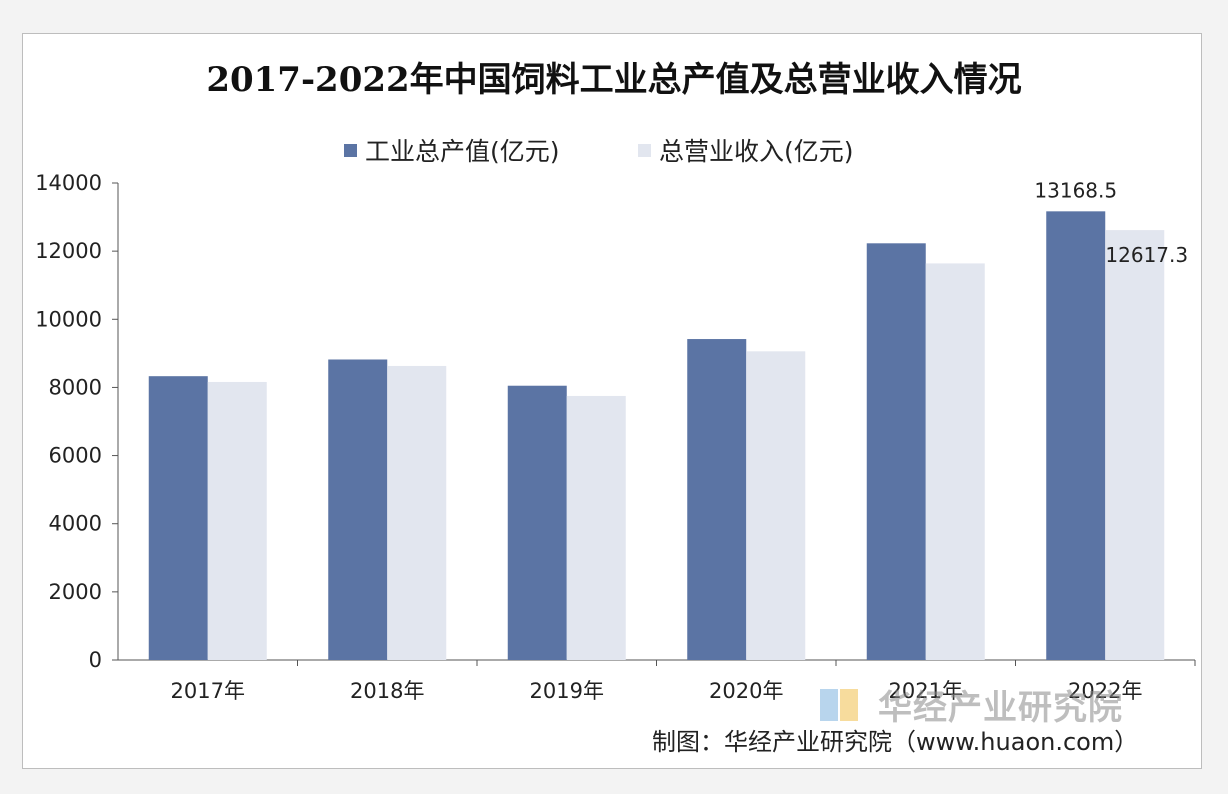 Image resolution: width=1228 pixels, height=794 pixels. What do you see at coordinates (614, 80) in the screenshot?
I see `chart-title: 2017-2022年中国饲料工业总产值及总营业收入情况` at bounding box center [614, 80].